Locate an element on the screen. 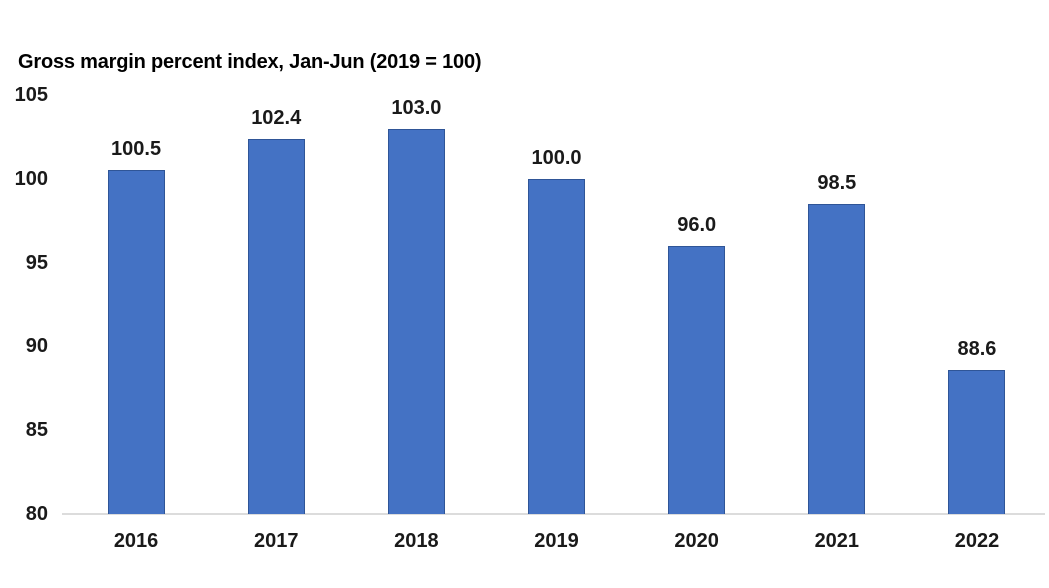 The height and width of the screenshot is (588, 1049). y-axis-tick-label: 90 is located at coordinates (36, 346).